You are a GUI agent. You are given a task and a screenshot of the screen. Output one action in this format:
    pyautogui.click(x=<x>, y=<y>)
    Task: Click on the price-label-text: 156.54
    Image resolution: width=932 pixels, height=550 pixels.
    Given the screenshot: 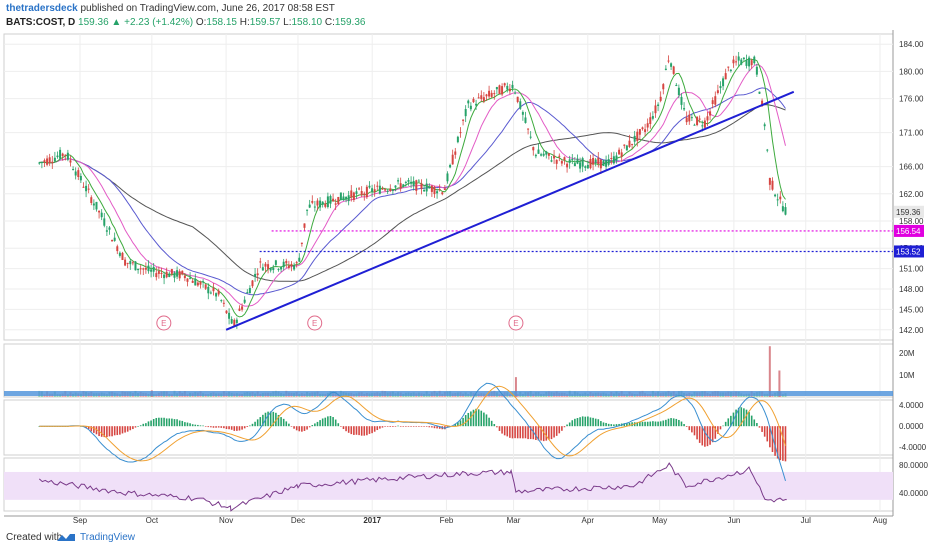 What is the action you would take?
    pyautogui.click(x=908, y=231)
    